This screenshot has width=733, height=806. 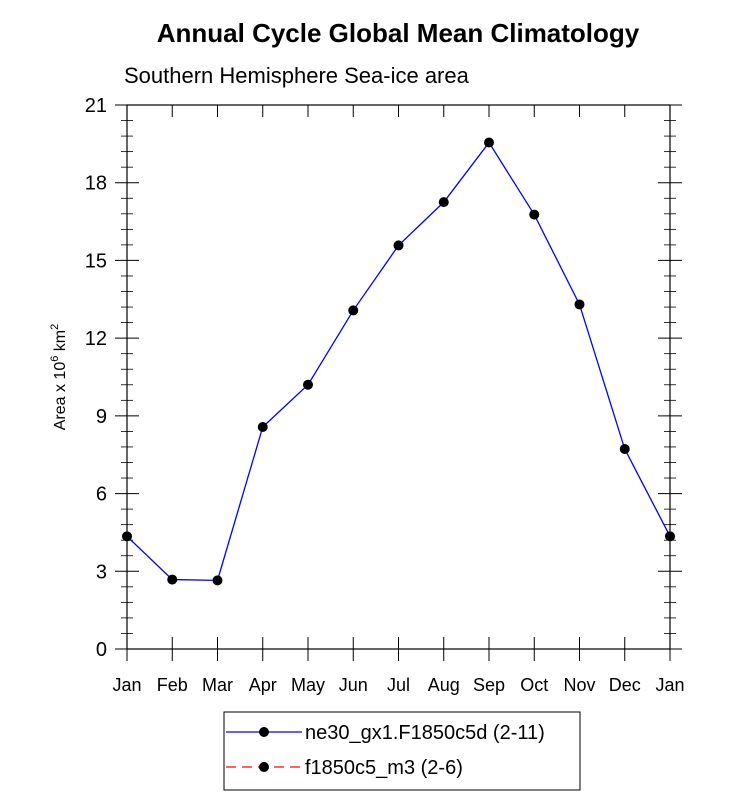 I want to click on x-tick-label: Apr, so click(x=263, y=685).